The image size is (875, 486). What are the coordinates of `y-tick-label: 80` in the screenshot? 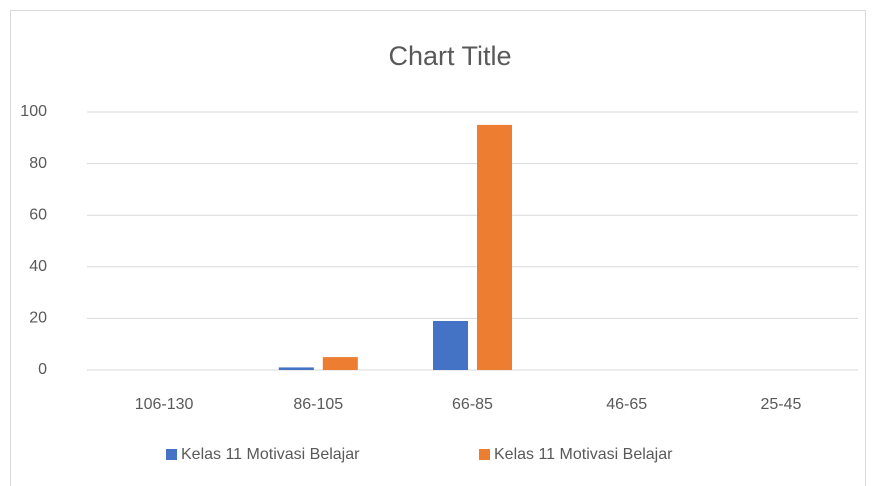 It's located at (38, 163).